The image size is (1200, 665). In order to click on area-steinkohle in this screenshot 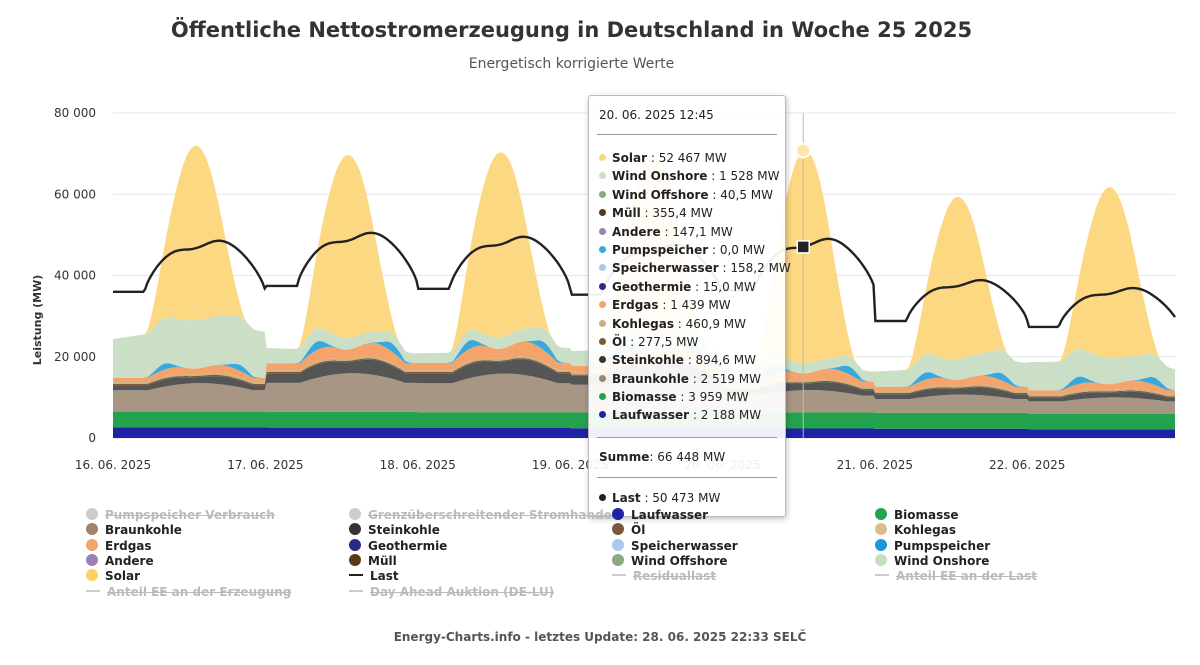, I will do `click(644, 380)`.